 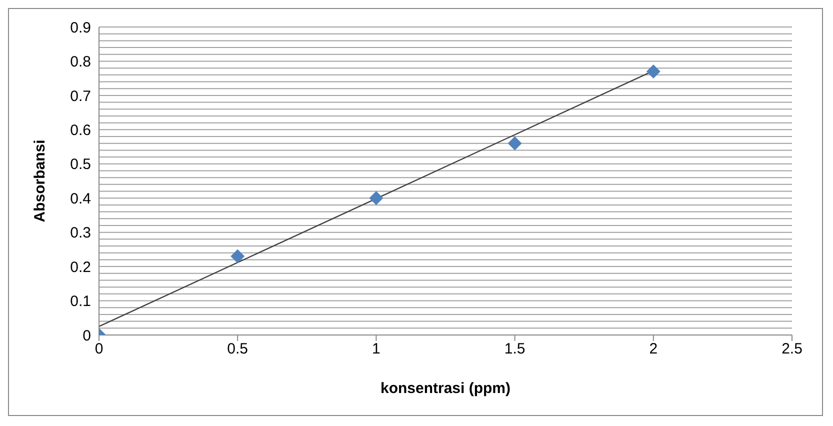 What do you see at coordinates (80, 130) in the screenshot?
I see `y-tick-label: 0.6` at bounding box center [80, 130].